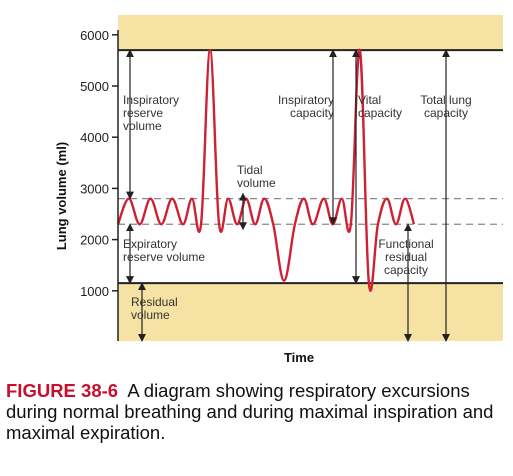 Image resolution: width=513 pixels, height=476 pixels. What do you see at coordinates (445, 100) in the screenshot?
I see `label-line: Total lung` at bounding box center [445, 100].